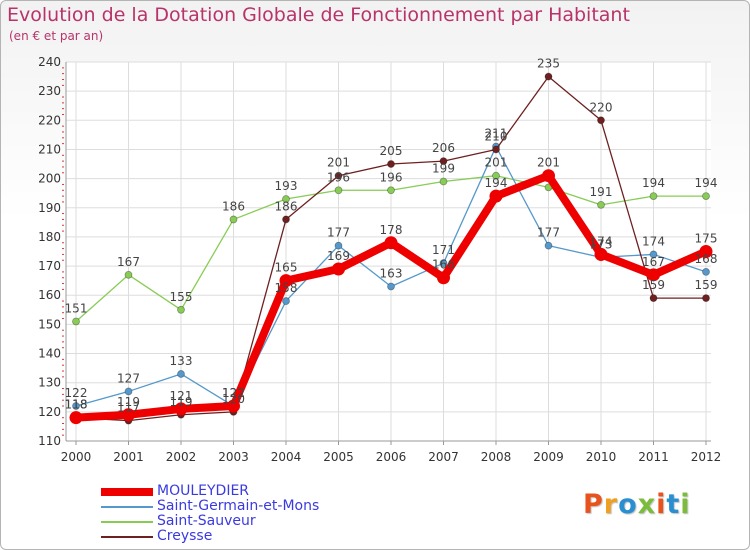 The image size is (750, 550). I want to click on data-label-creysse: 159, so click(706, 285).